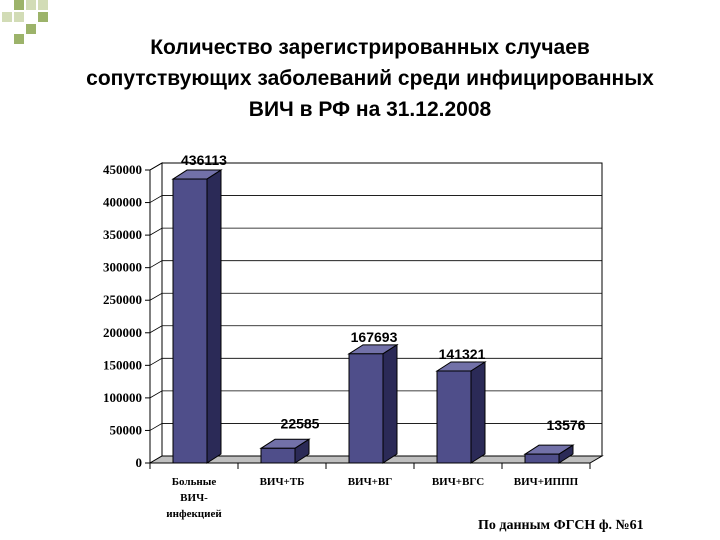 The image size is (720, 540). I want to click on data-label: 13576, so click(566, 425).